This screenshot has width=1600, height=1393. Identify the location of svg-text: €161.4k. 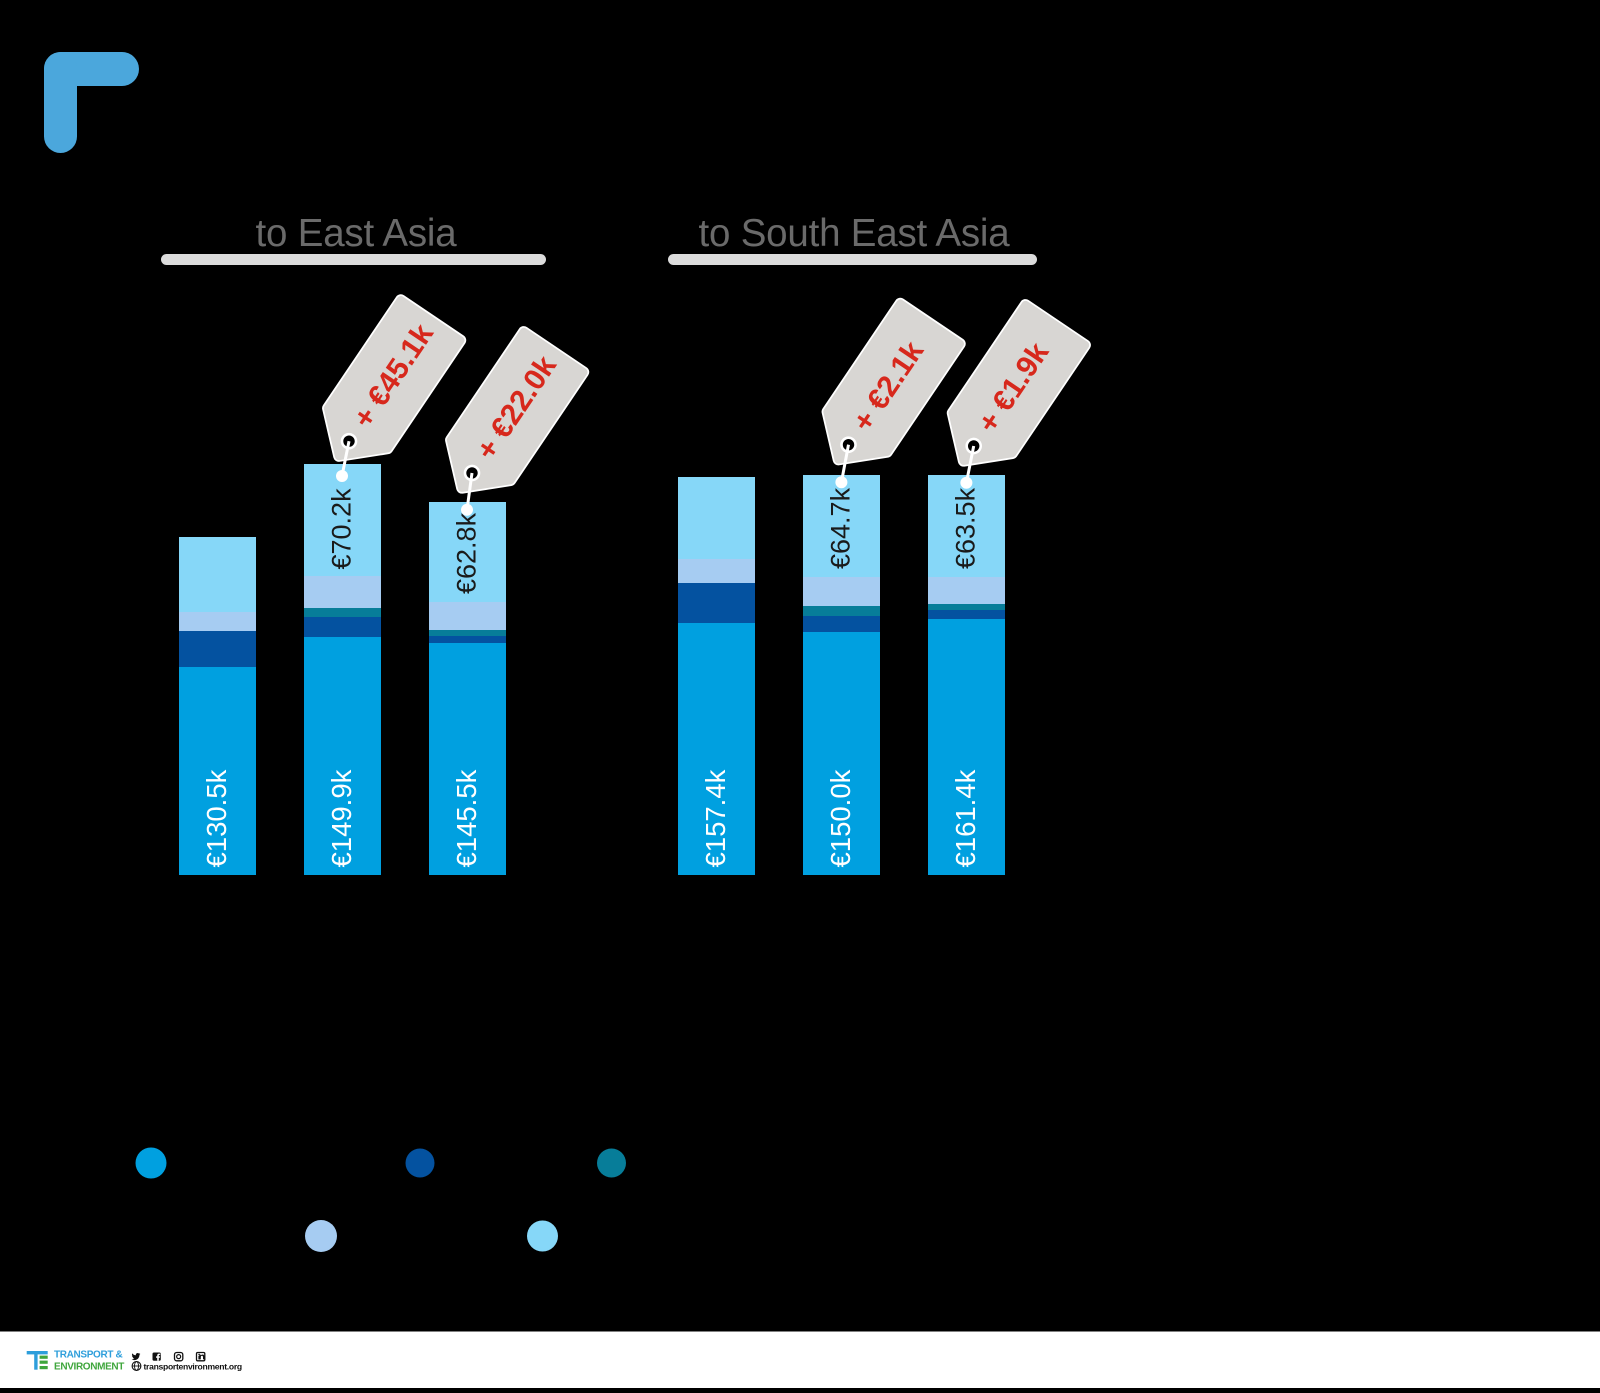
(965, 818).